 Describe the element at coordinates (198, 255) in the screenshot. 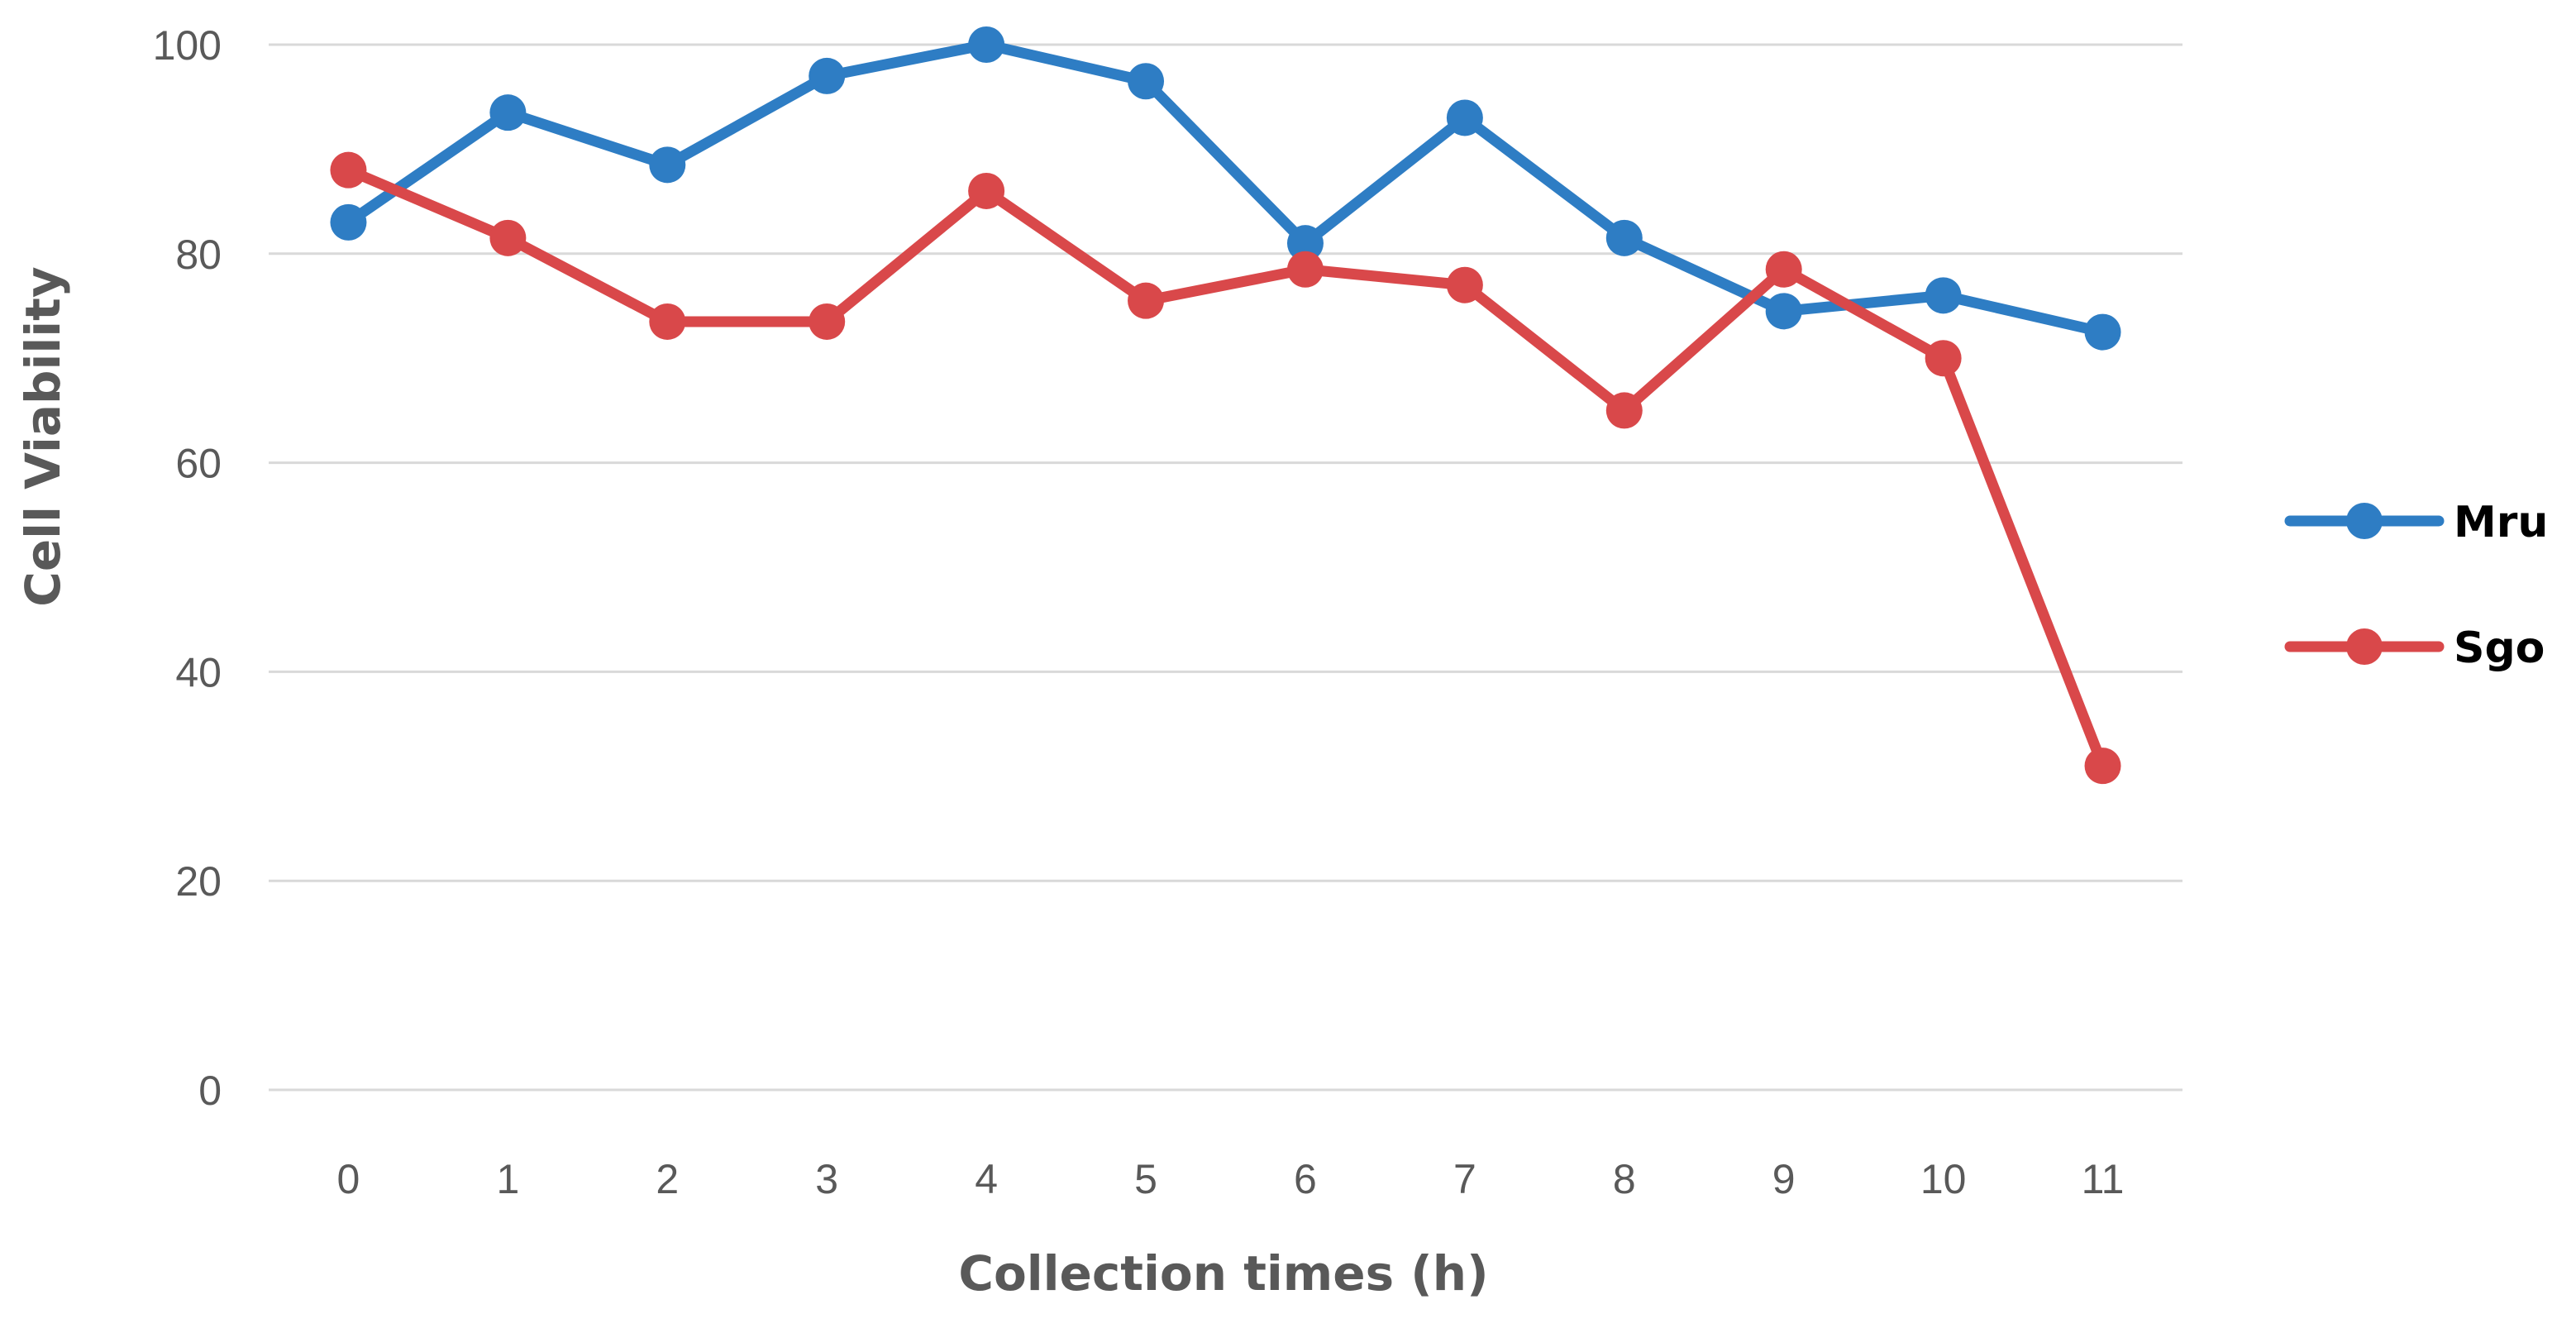

I see `y-tick-label: 80` at that location.